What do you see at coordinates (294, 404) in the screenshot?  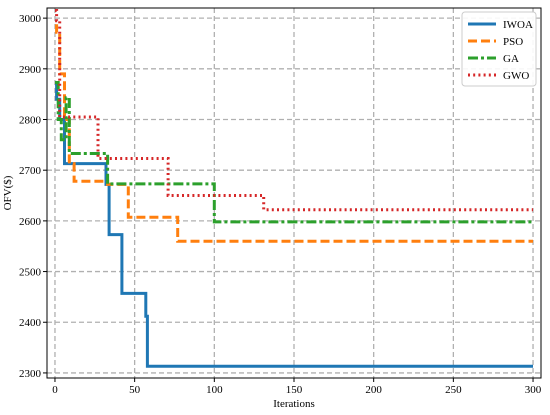 I see `x-axis-label: Iterations` at bounding box center [294, 404].